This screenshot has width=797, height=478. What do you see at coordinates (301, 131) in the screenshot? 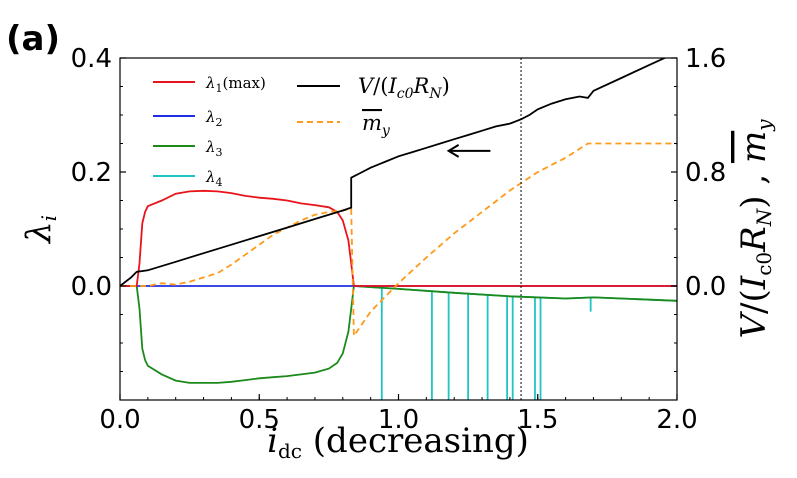
I see `legend: λ1(max) λ2 λ3 λ4 V/(Ic0RN) my` at bounding box center [301, 131].